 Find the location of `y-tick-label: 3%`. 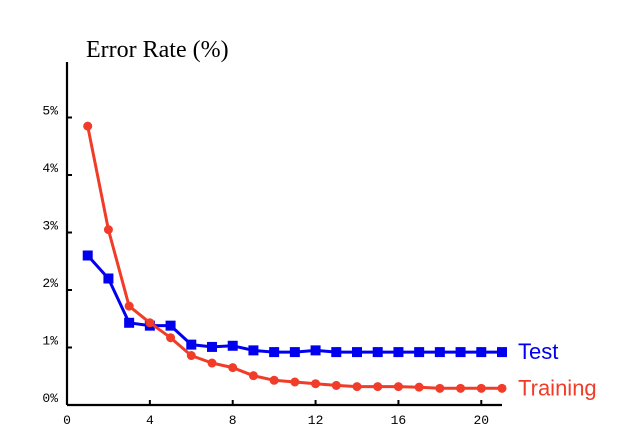

y-tick-label: 3% is located at coordinates (50, 226).